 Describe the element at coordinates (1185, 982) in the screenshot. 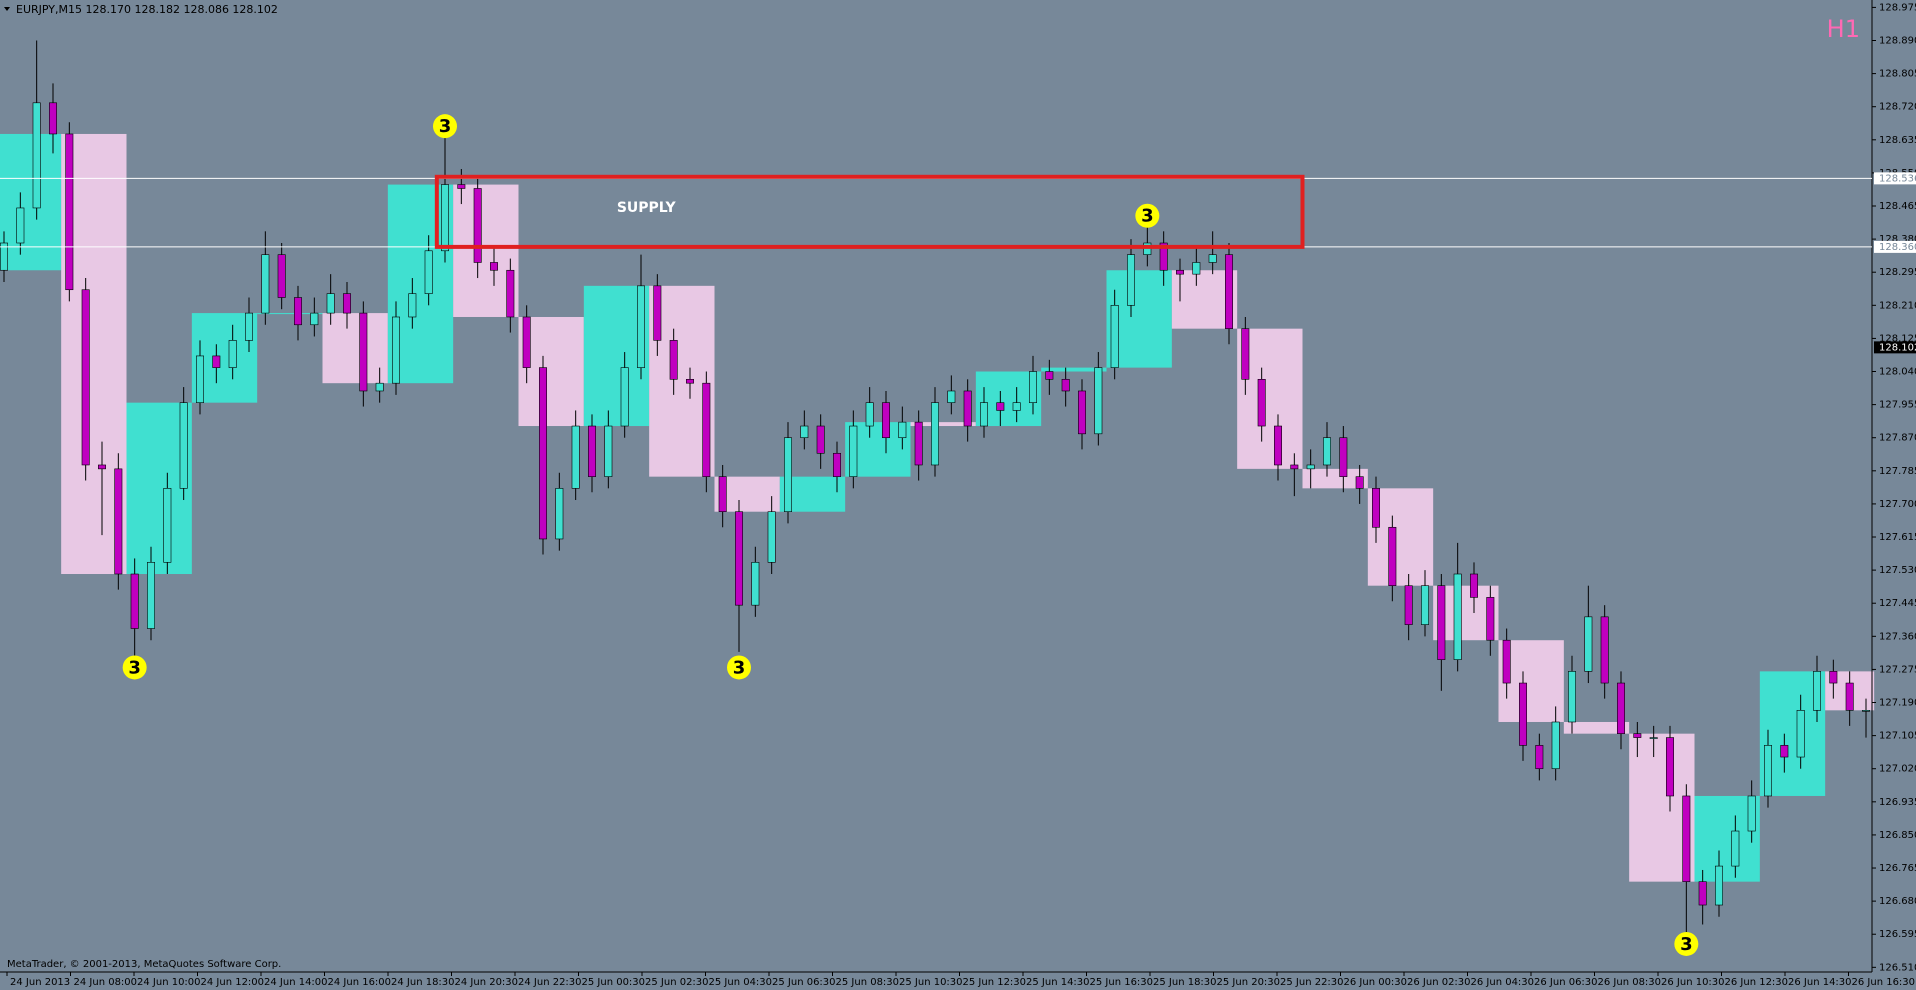

I see `x-tick-label: 25 Jun 18:30` at that location.